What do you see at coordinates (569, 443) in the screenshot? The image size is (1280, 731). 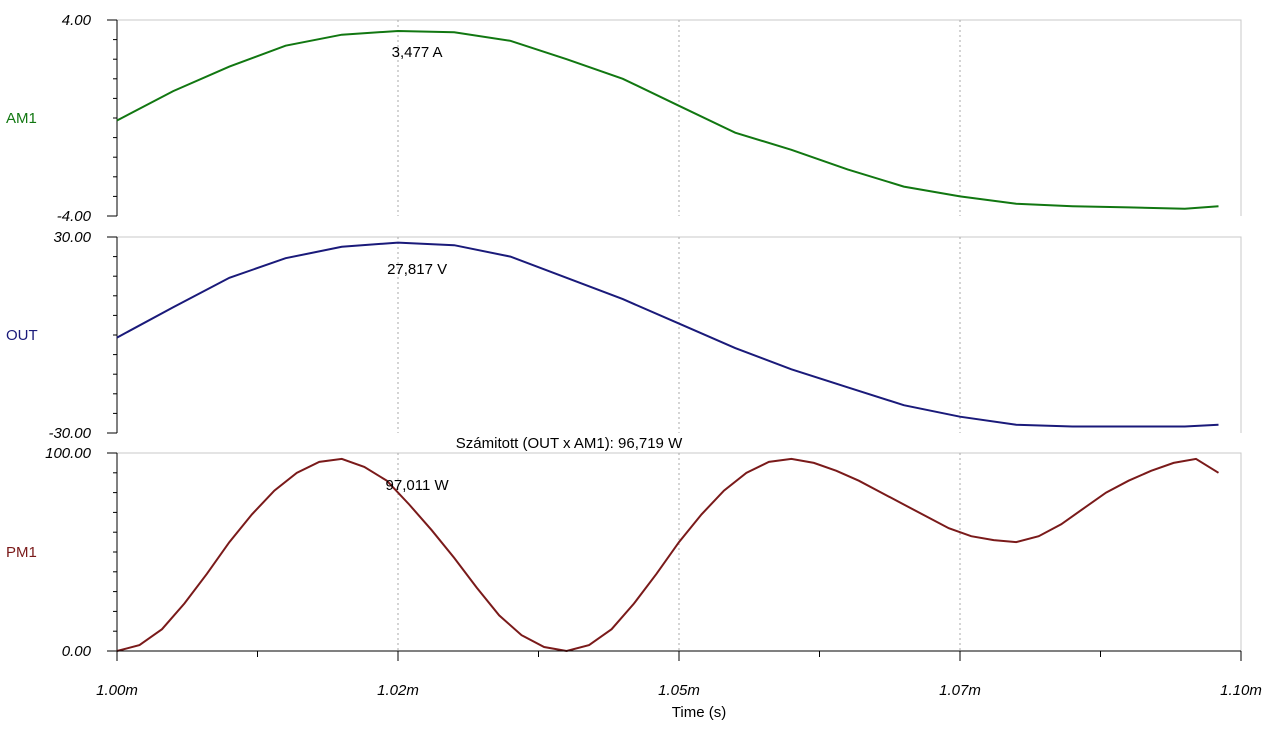 I see `computed-title: Számitott (OUT x AM1): 96,719 W` at bounding box center [569, 443].